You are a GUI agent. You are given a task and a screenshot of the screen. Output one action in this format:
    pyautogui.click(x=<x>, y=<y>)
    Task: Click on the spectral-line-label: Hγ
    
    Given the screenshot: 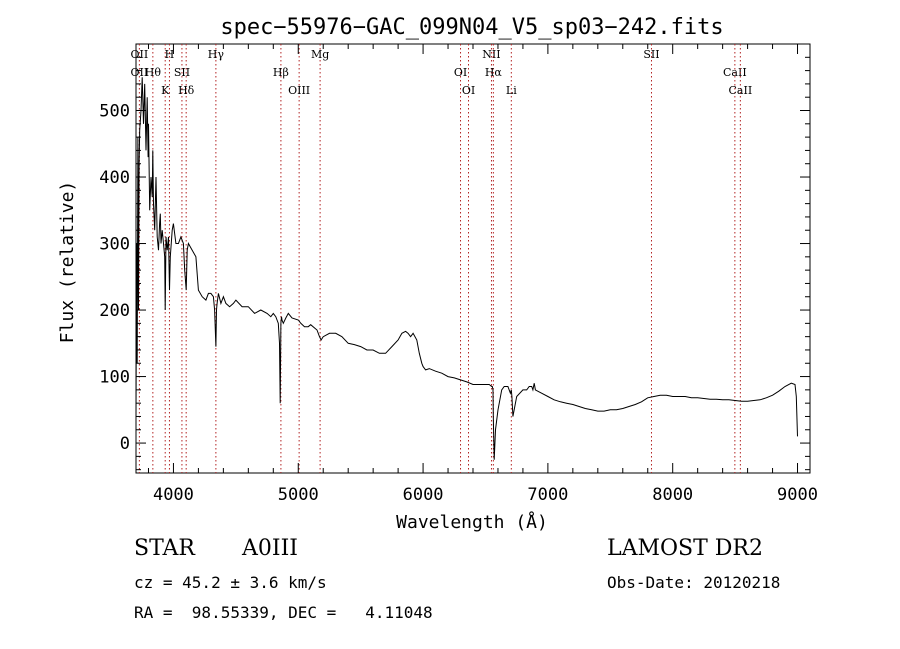 What is the action you would take?
    pyautogui.click(x=216, y=54)
    